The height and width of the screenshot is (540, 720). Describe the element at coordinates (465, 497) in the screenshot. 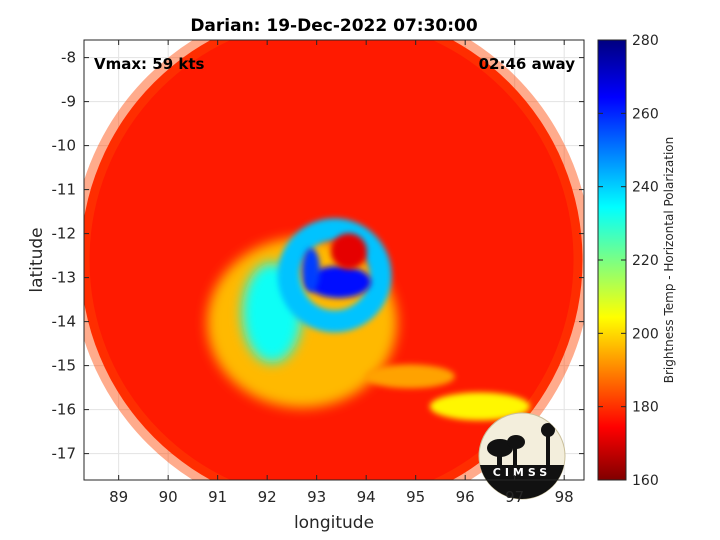

I see `x-tick-label: 96` at that location.